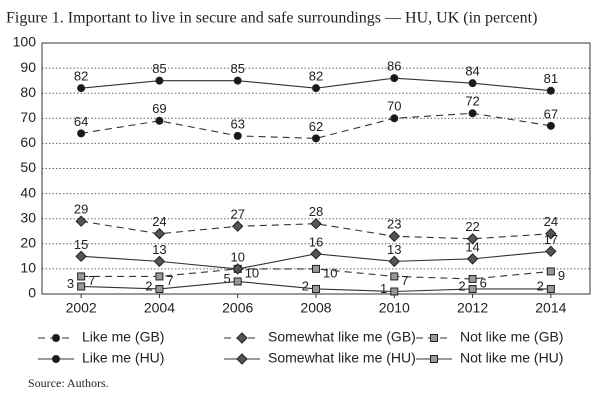 Image resolution: width=611 pixels, height=410 pixels. Describe the element at coordinates (28, 217) in the screenshot. I see `y-tick-label: 30` at that location.